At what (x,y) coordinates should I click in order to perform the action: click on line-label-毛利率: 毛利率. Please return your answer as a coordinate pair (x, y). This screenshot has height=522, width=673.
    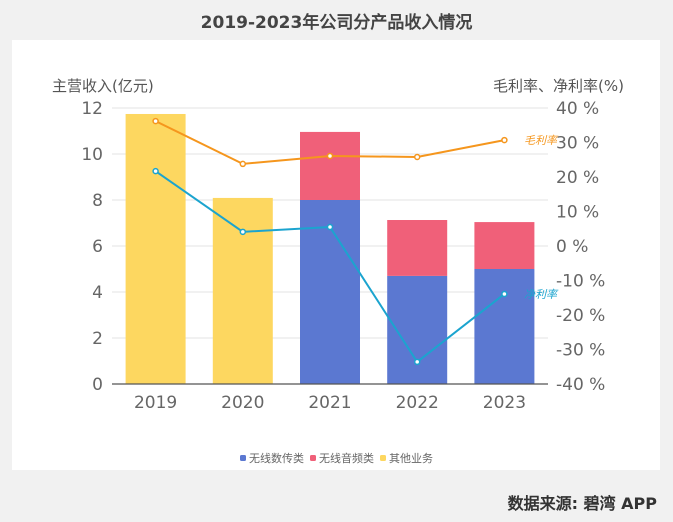
    Looking at the image, I should click on (541, 140).